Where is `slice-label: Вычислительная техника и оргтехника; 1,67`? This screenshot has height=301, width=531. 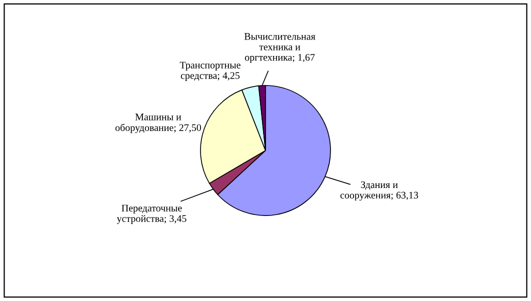 slice-label: Вычислительная техника и оргтехника; 1,67 is located at coordinates (280, 48).